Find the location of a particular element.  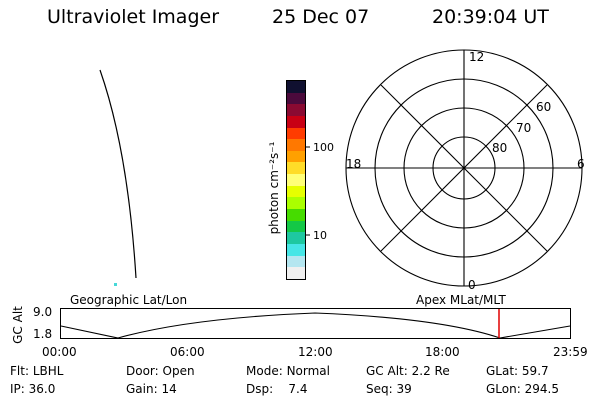

seq-value: 39 is located at coordinates (404, 389).